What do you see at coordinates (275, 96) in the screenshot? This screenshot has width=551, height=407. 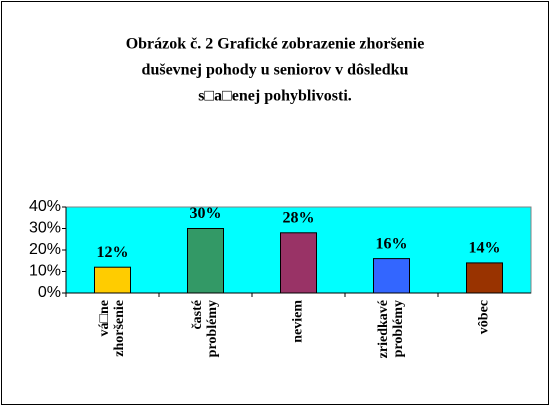 I see `chart-title: s□a□enej pohyblivosti.` at bounding box center [275, 96].